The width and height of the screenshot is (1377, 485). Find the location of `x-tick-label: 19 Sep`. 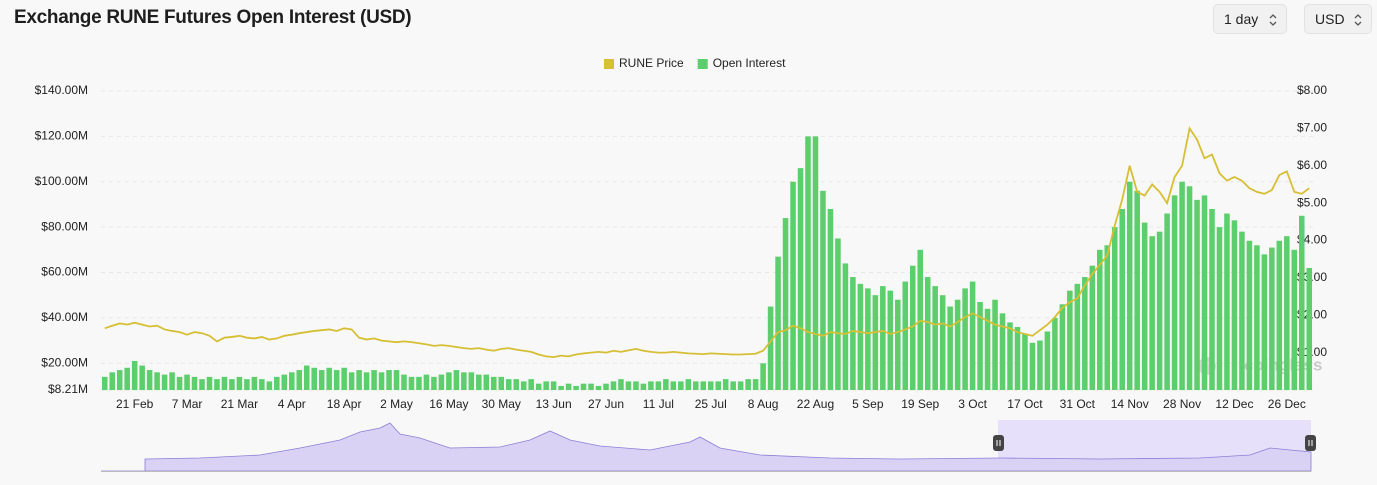

x-tick-label: 19 Sep is located at coordinates (920, 404).